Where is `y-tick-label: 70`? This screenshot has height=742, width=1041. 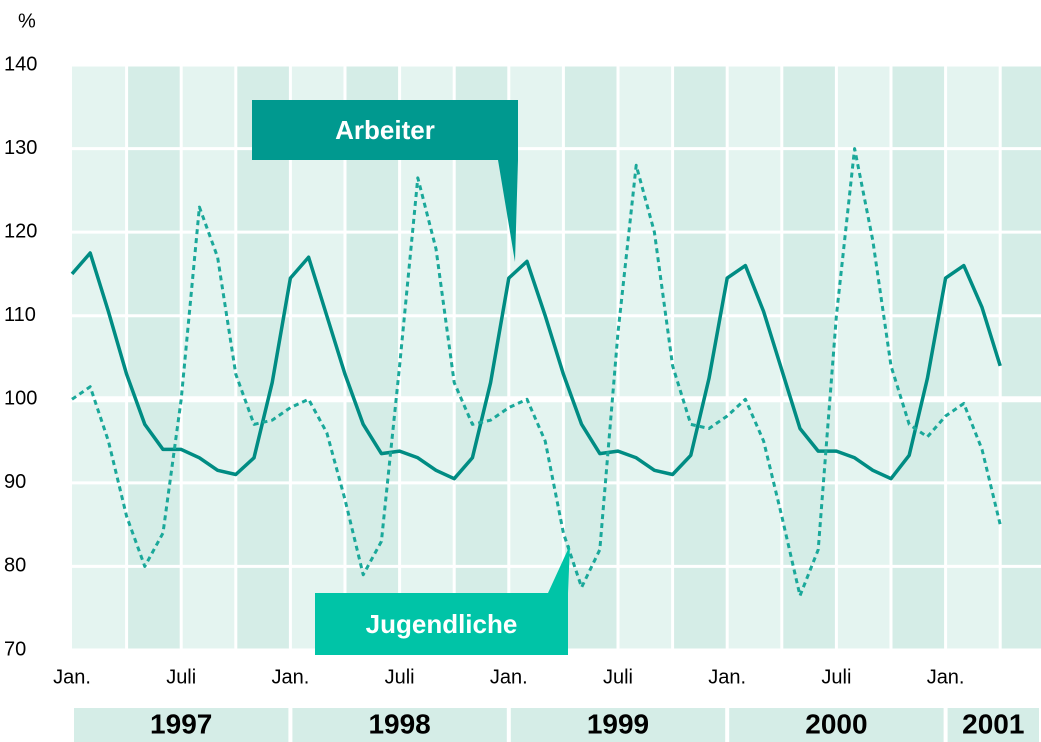 y-tick-label: 70 is located at coordinates (15, 649).